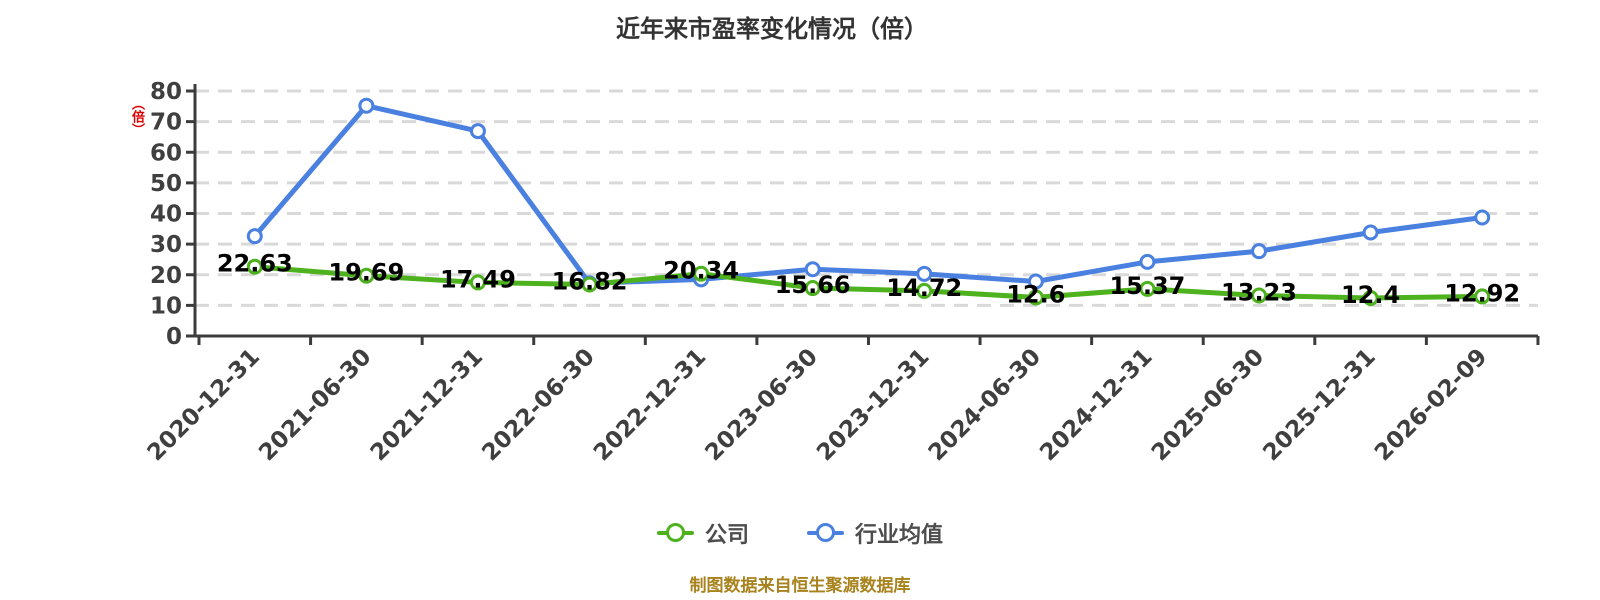 The height and width of the screenshot is (600, 1600). I want to click on series-line-company, so click(868, 282).